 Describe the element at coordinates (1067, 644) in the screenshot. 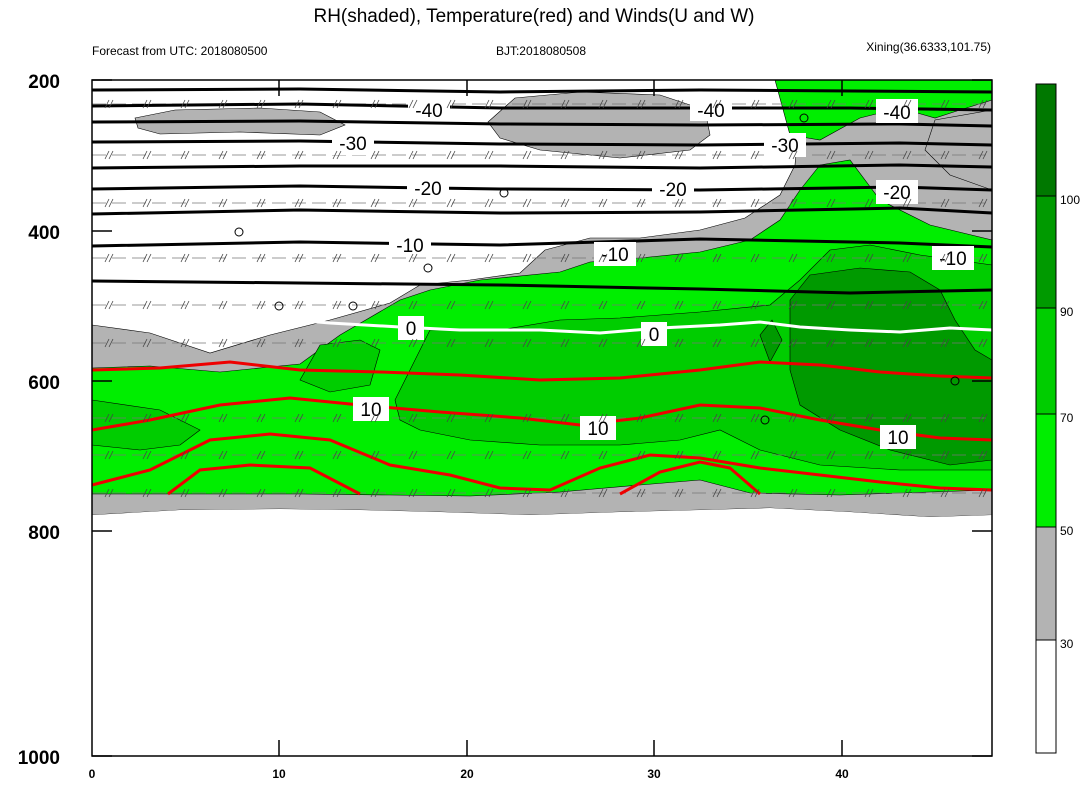

I see `colorbar-label: 30` at that location.